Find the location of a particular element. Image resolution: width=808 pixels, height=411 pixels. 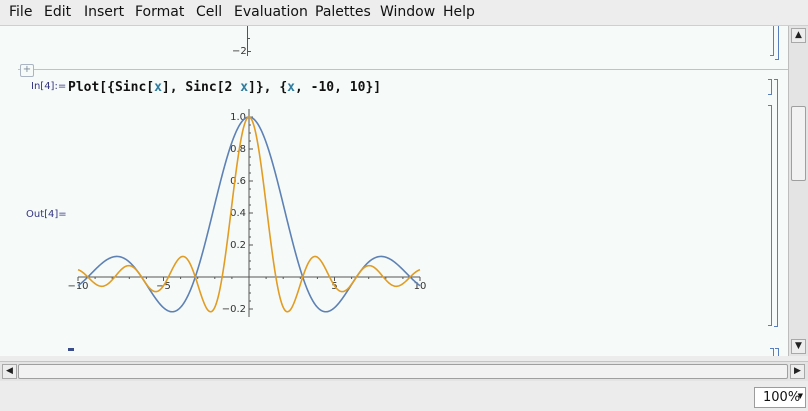

previous-plot-axis is located at coordinates (247, 41).